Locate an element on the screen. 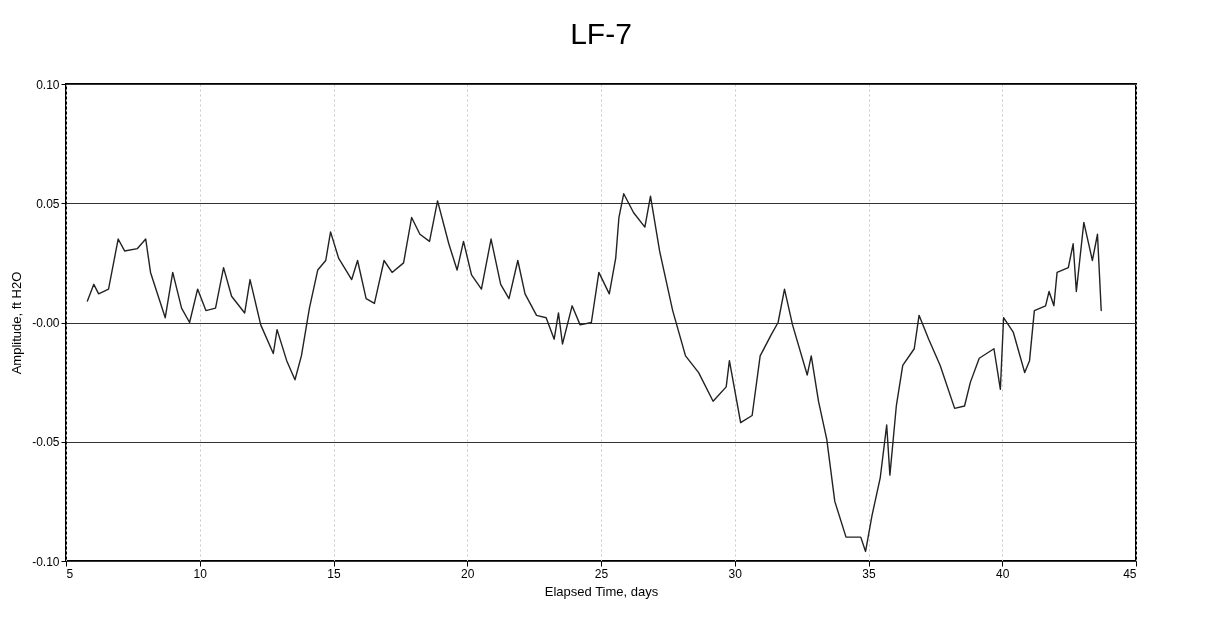  x-tick-label: 40 is located at coordinates (1003, 573).